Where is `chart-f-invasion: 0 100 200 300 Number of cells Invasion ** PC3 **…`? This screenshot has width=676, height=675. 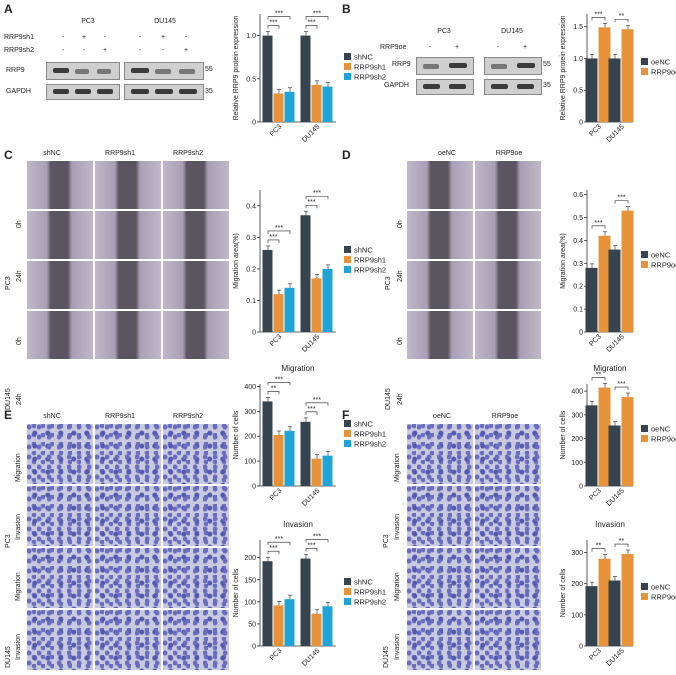 chart-f-invasion: 0 100 200 300 Number of cells Invasion ** PC3 **… is located at coordinates (618, 594).